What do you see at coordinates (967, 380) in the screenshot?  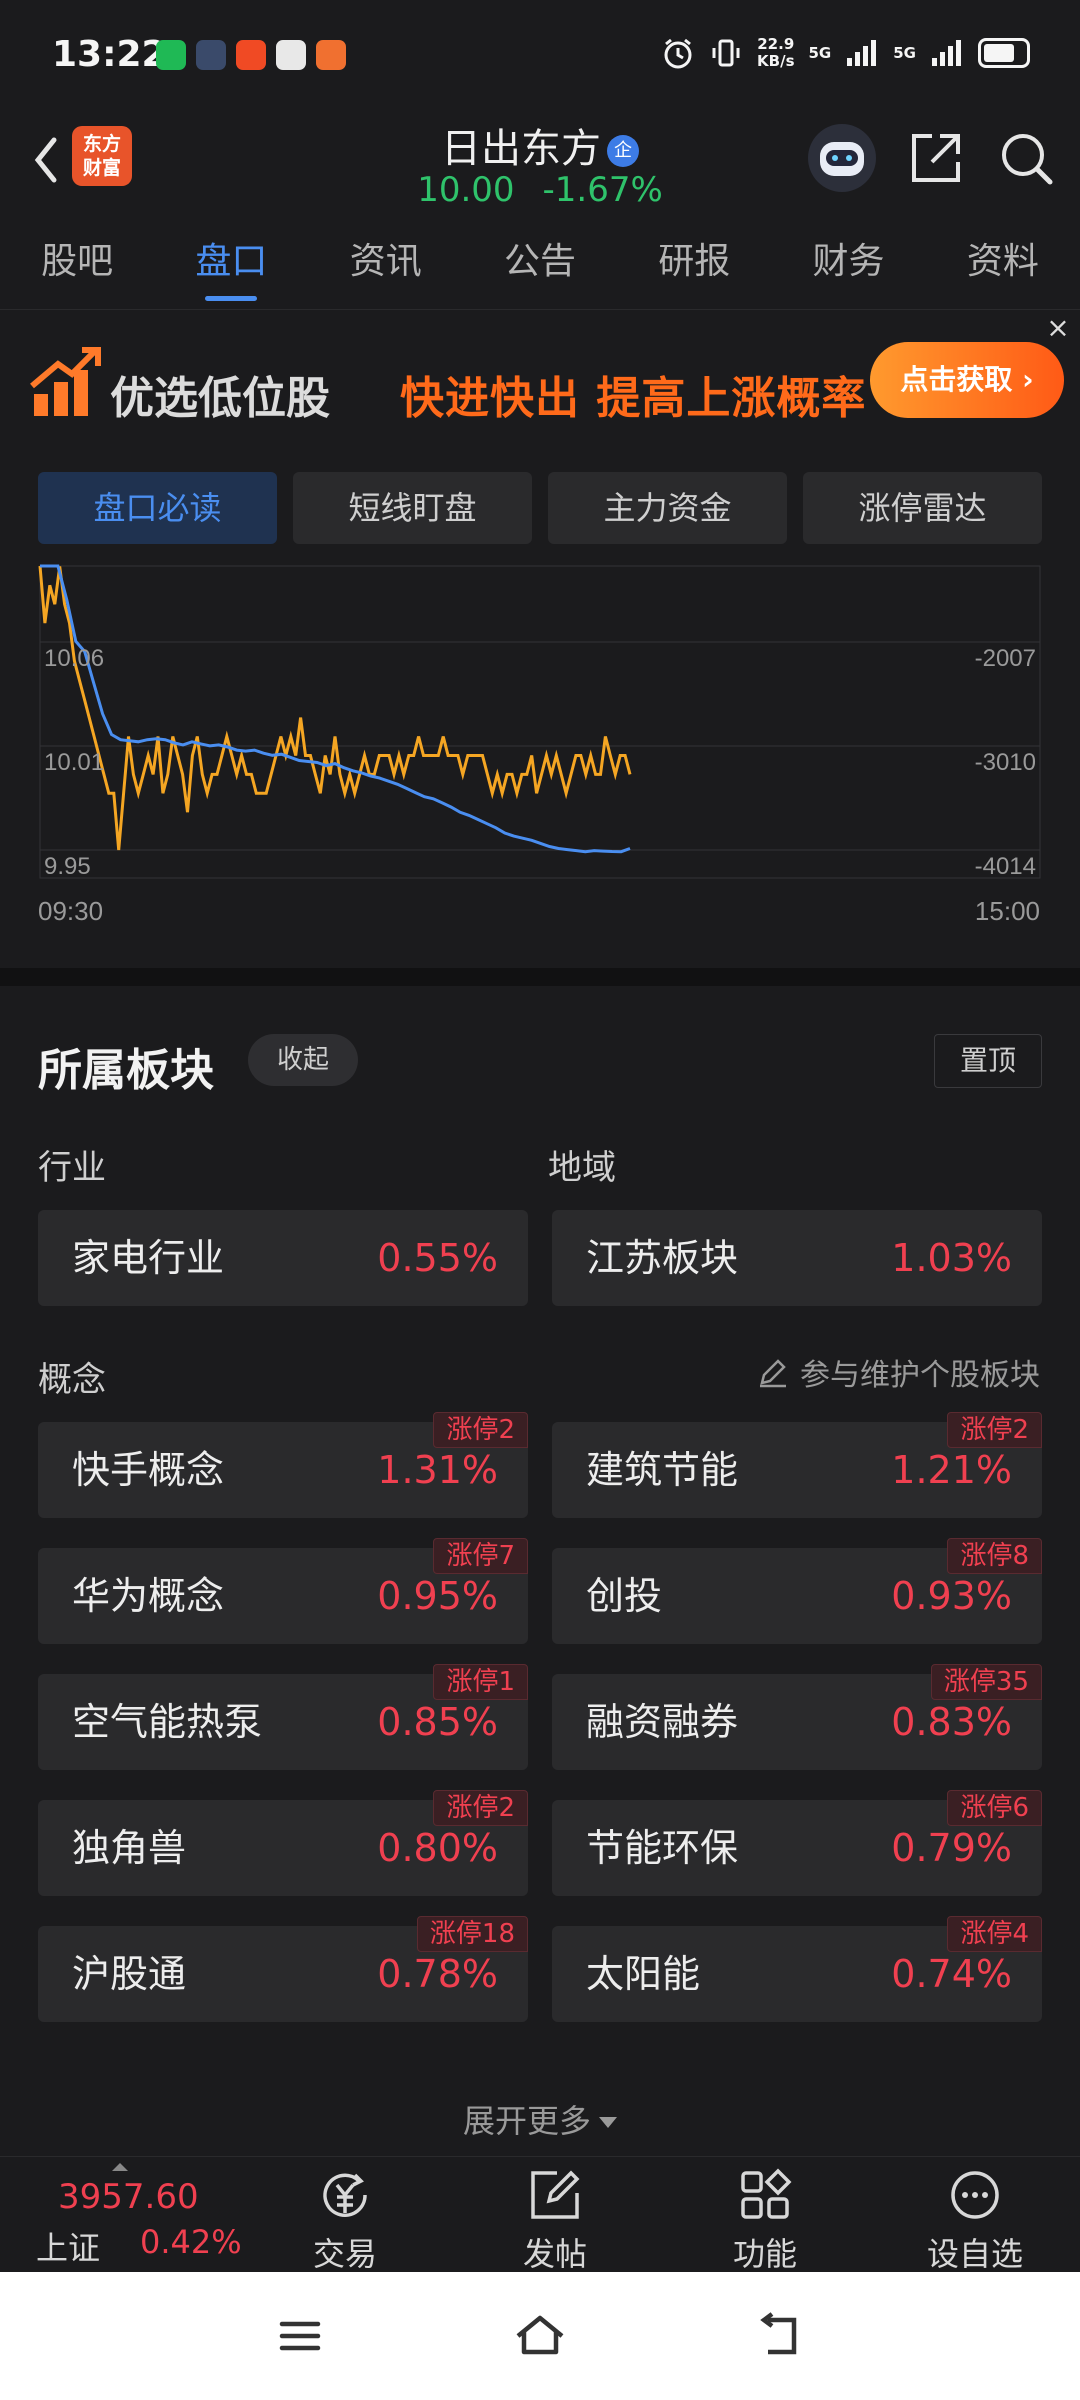 I see `banner-cta-button: 点击获取 ›` at bounding box center [967, 380].